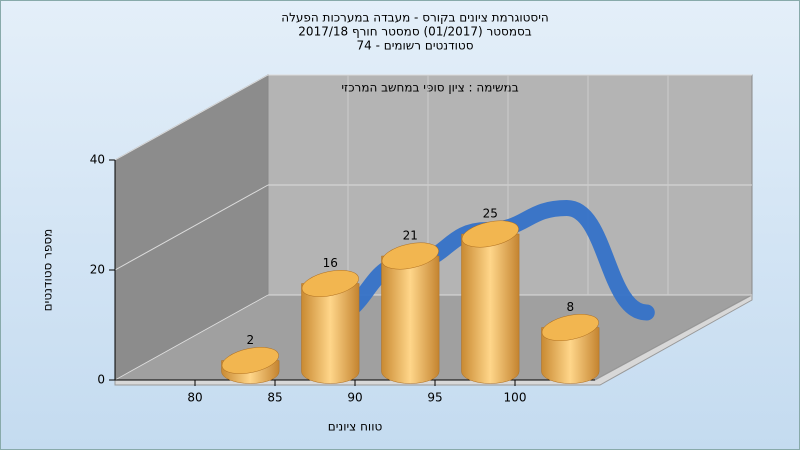 This screenshot has width=800, height=454. I want to click on y-tick-label: 20, so click(97, 270).